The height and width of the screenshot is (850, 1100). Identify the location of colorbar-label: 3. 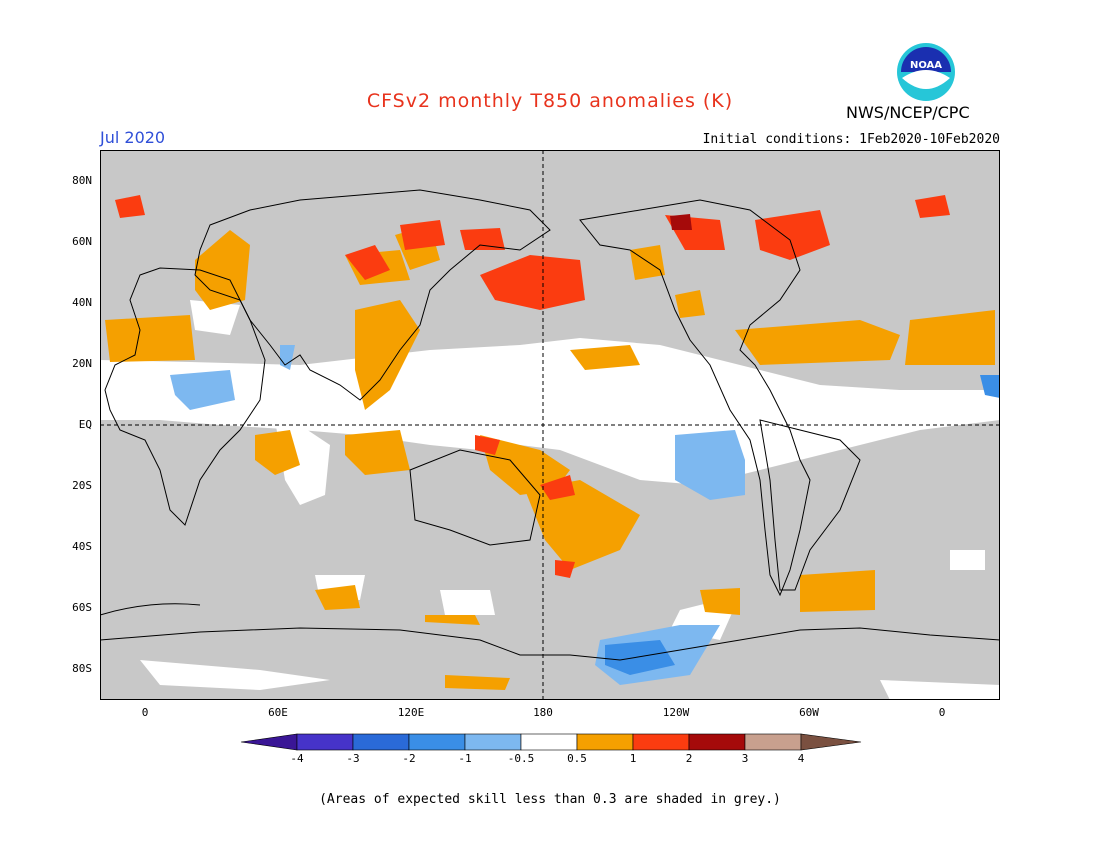
(745, 758).